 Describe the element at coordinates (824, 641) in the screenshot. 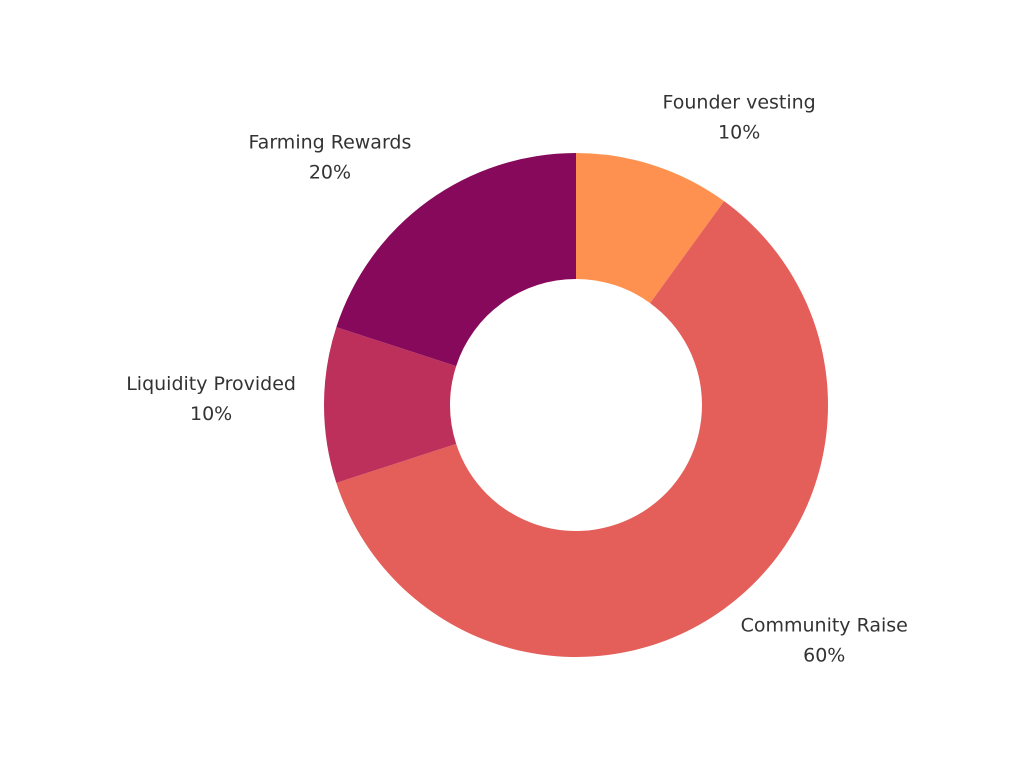

I see `slice-label-community-raise: Community Raise 60%` at that location.